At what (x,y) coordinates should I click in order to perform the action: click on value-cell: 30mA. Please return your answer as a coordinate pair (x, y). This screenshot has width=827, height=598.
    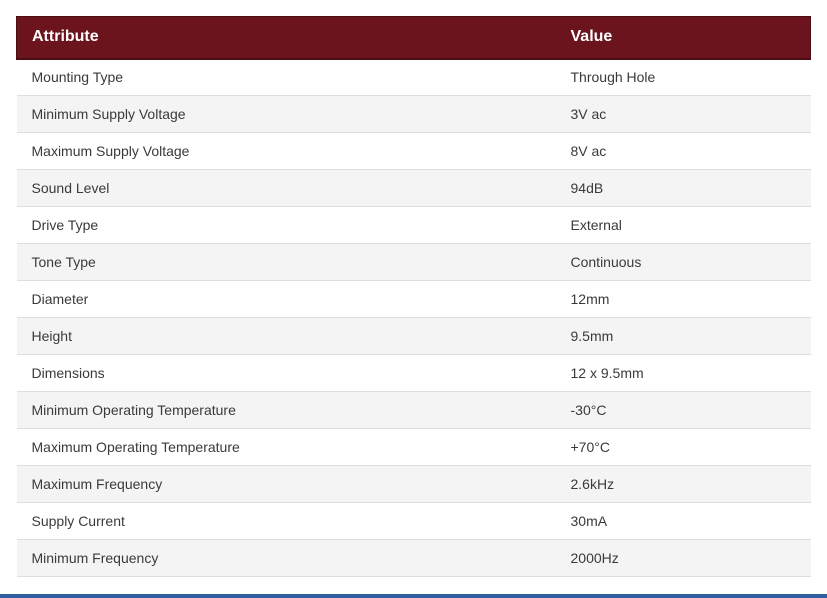
    Looking at the image, I should click on (683, 521).